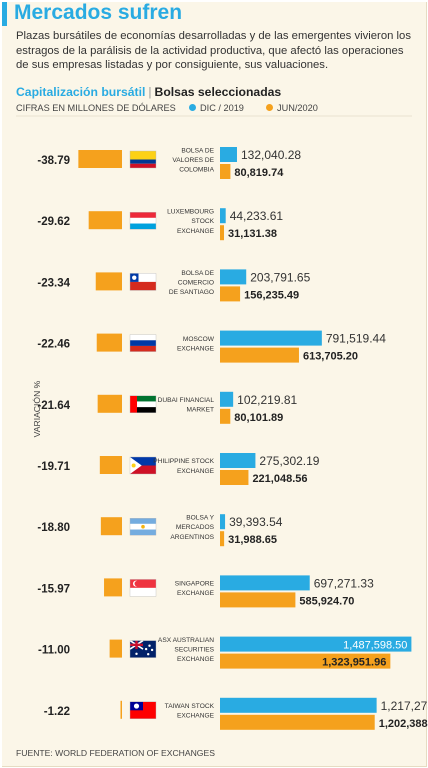 Image resolution: width=428 pixels, height=768 pixels. Describe the element at coordinates (186, 400) in the screenshot. I see `exchange-name-line: DUBAI FINANCIAL` at that location.